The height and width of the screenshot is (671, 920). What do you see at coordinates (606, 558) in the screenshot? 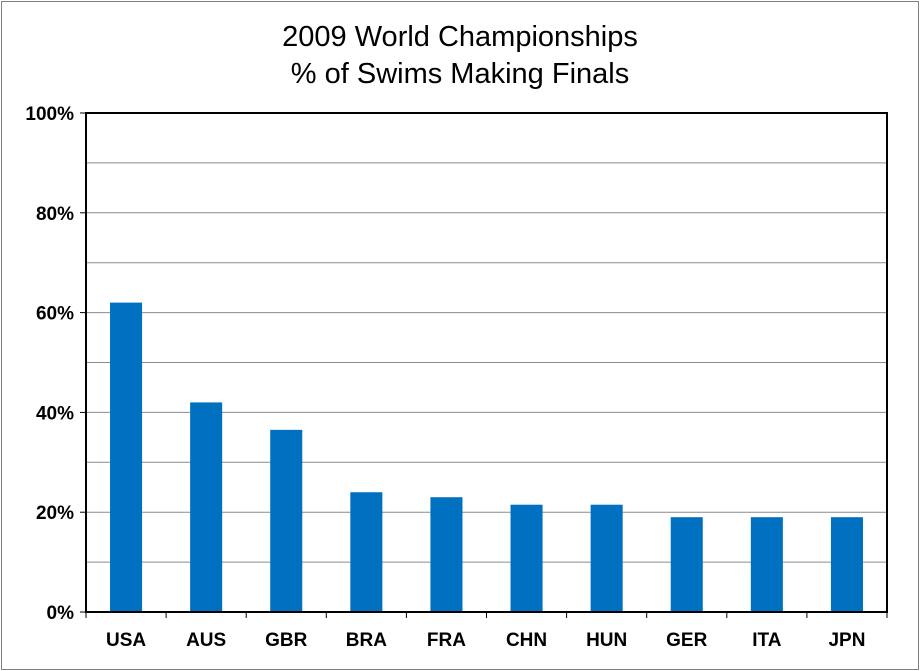
I see `bar-hun` at bounding box center [606, 558].